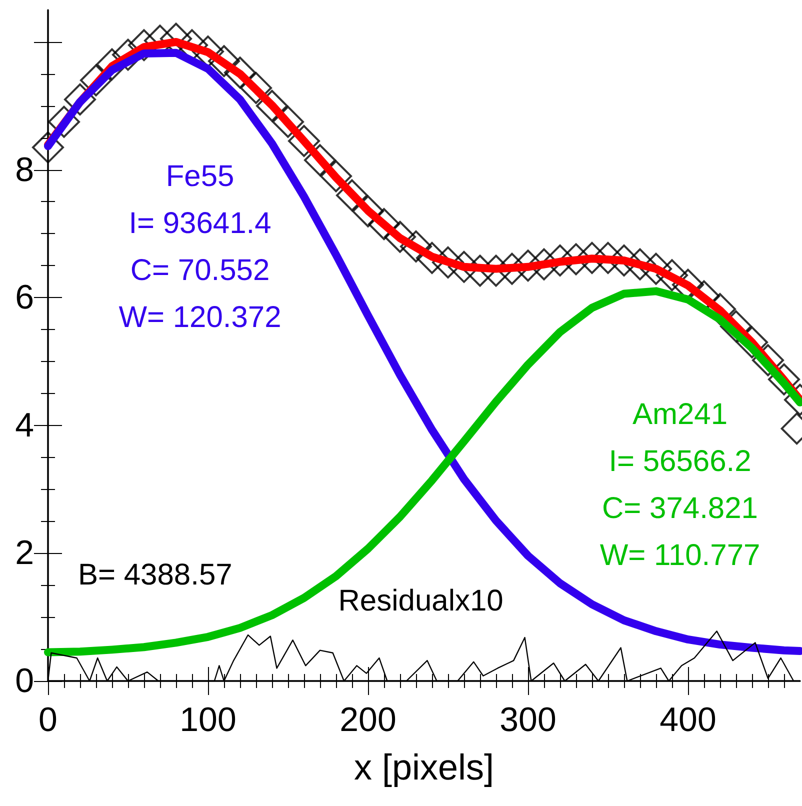 The image size is (802, 806). What do you see at coordinates (24, 169) in the screenshot?
I see `y-tick-label: 8` at bounding box center [24, 169].